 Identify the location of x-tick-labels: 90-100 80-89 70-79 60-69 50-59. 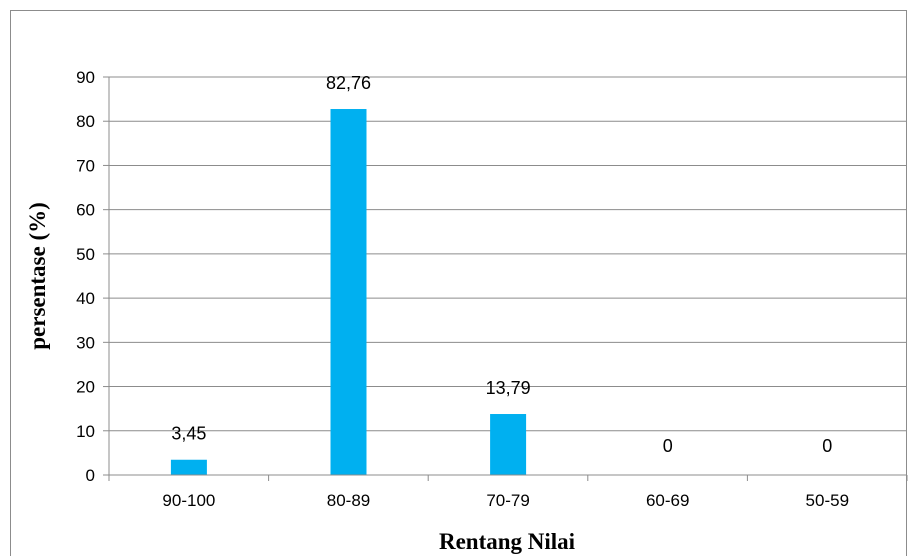
(505, 500).